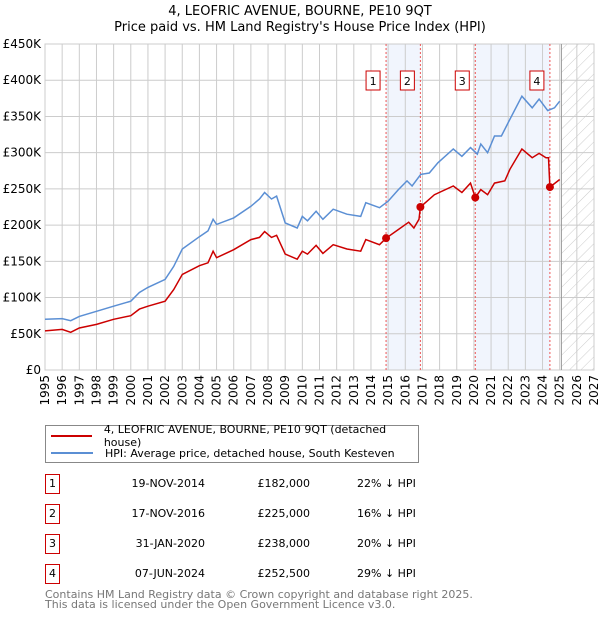 The height and width of the screenshot is (620, 600). Describe the element at coordinates (169, 573) in the screenshot. I see `sale-date: 07-JUN-2024` at that location.